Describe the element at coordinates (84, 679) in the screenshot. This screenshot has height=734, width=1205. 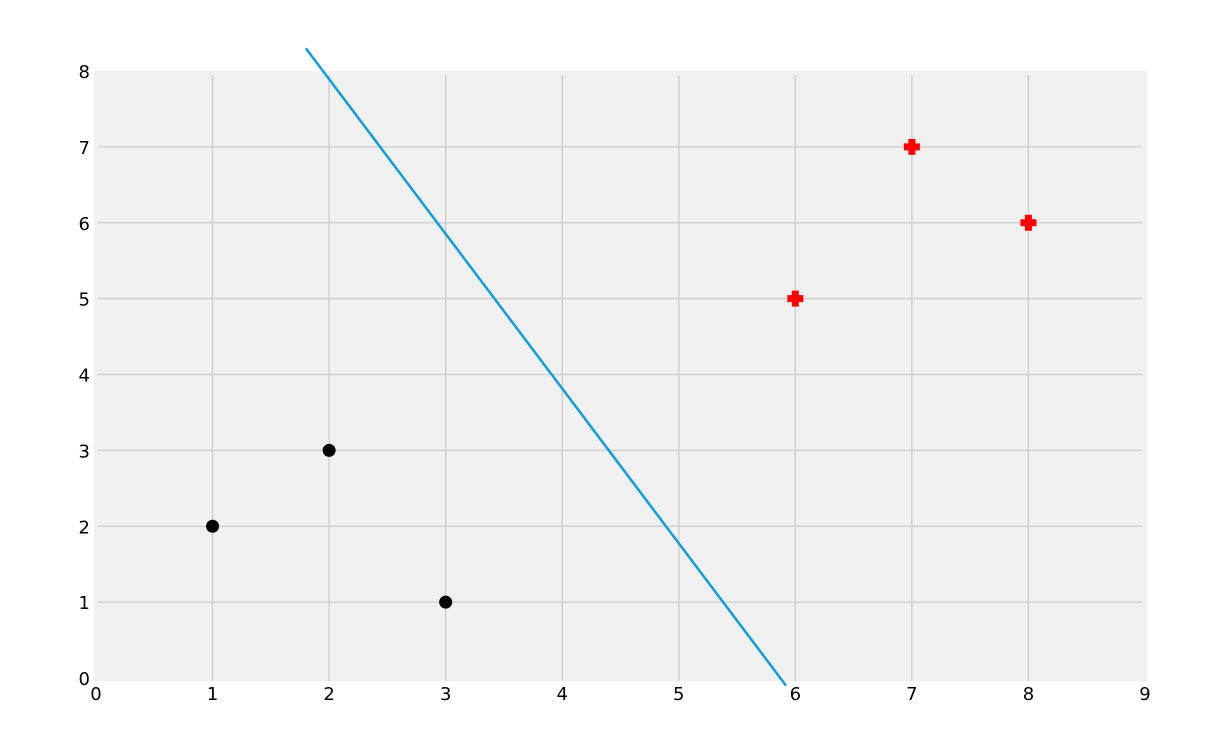
I see `y-tick-label: 0` at that location.